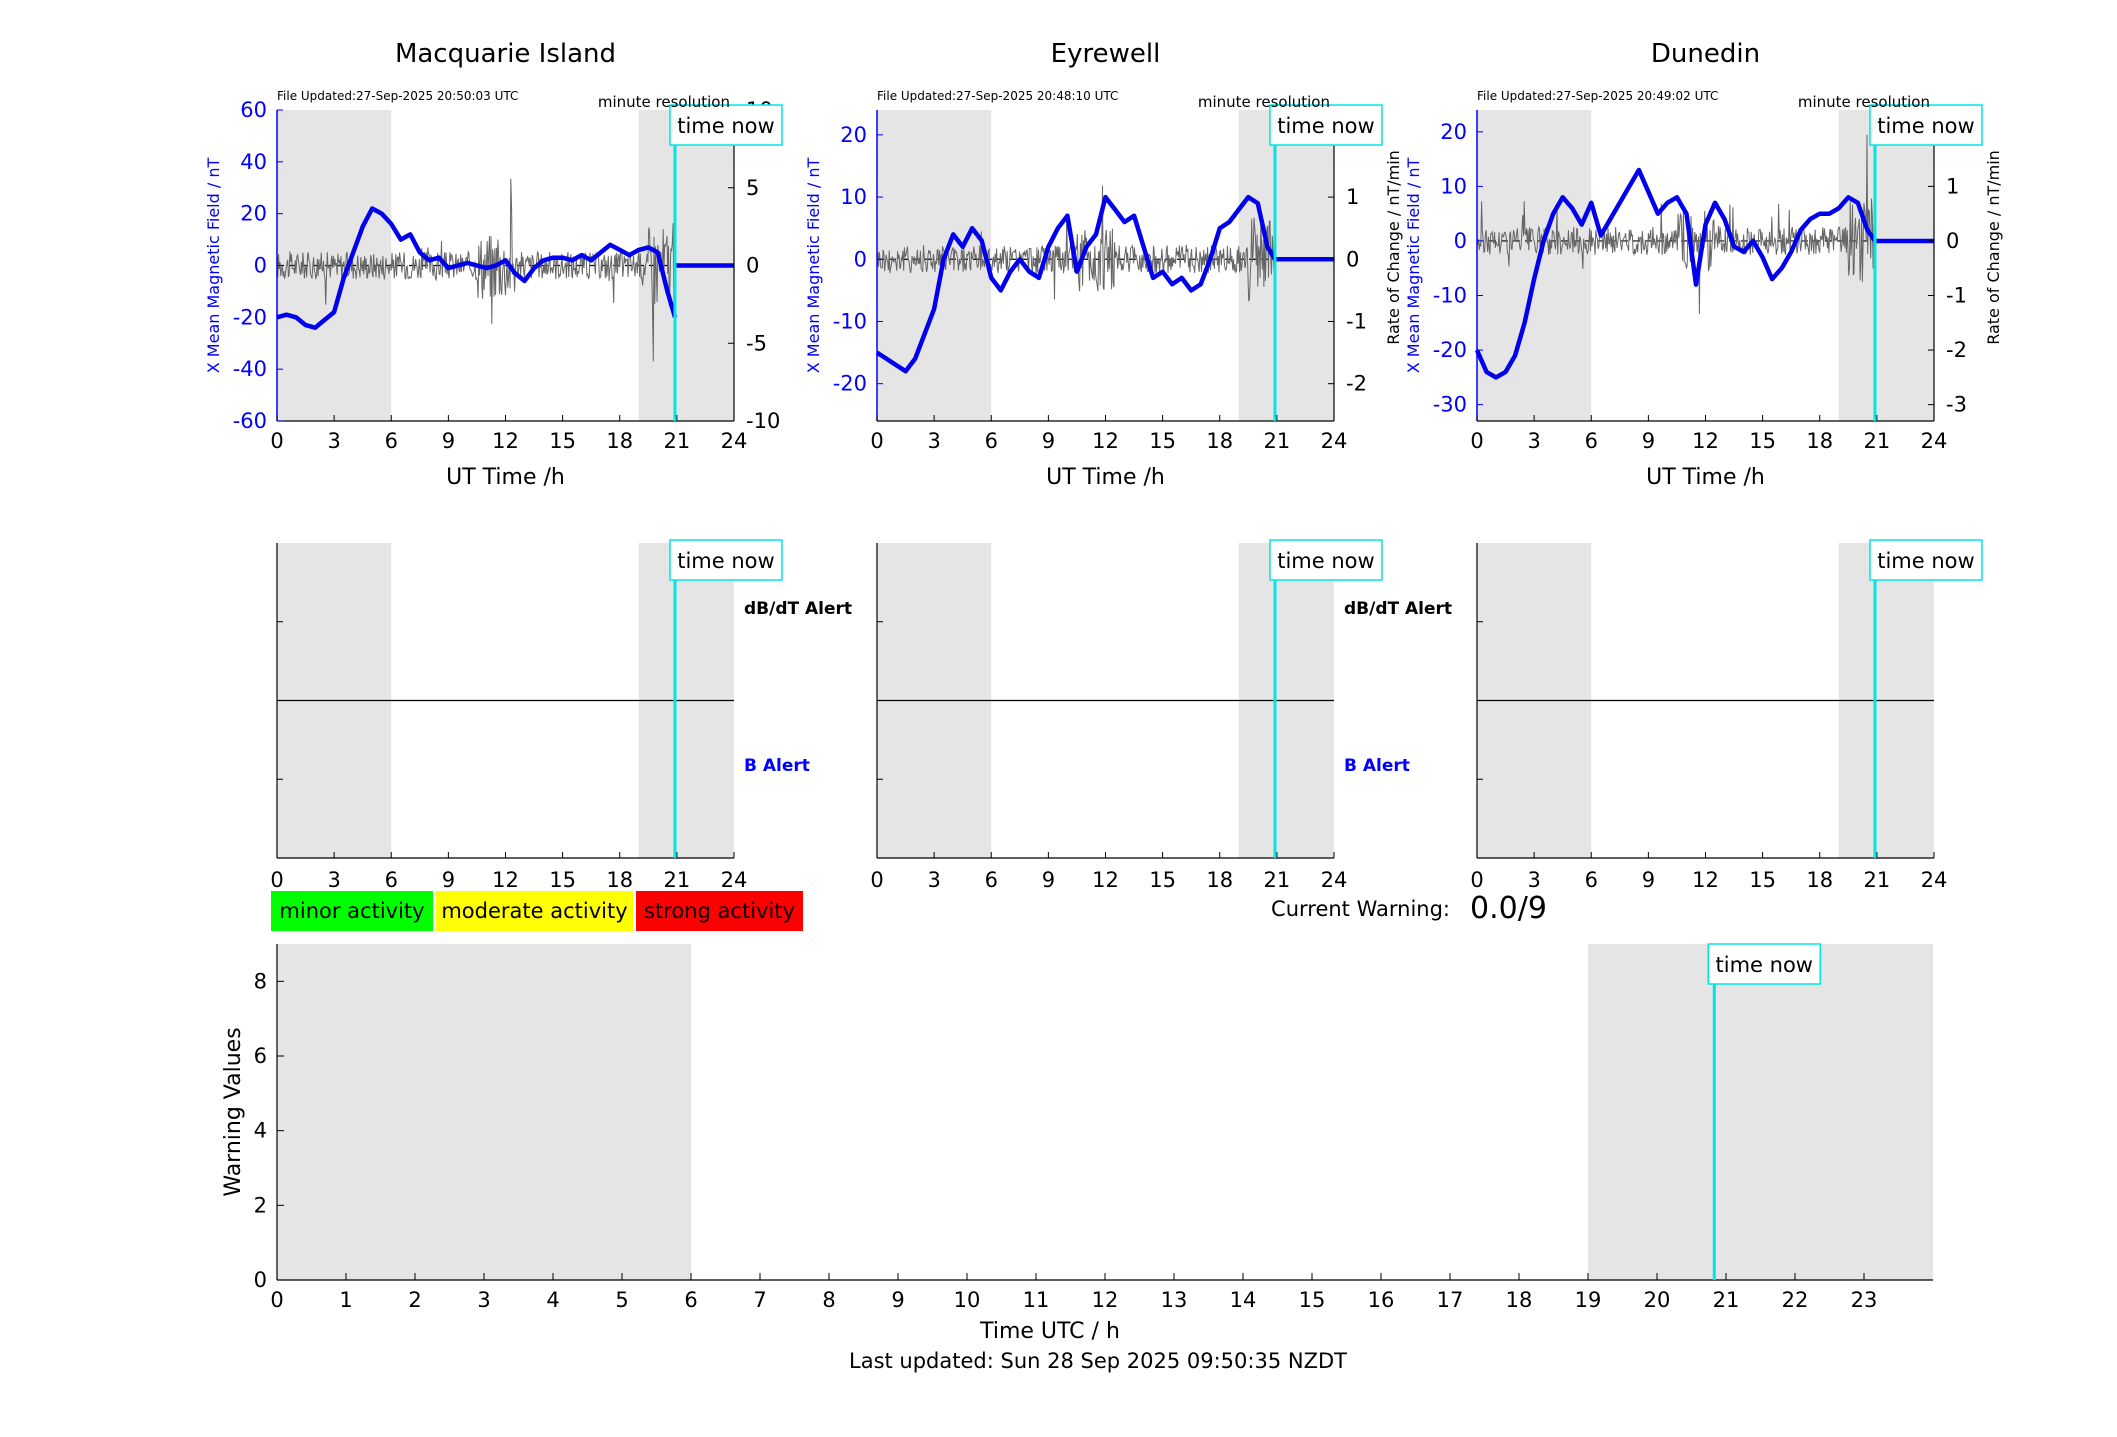  Describe the element at coordinates (260, 981) in the screenshot. I see `y-tick-label: 8` at that location.